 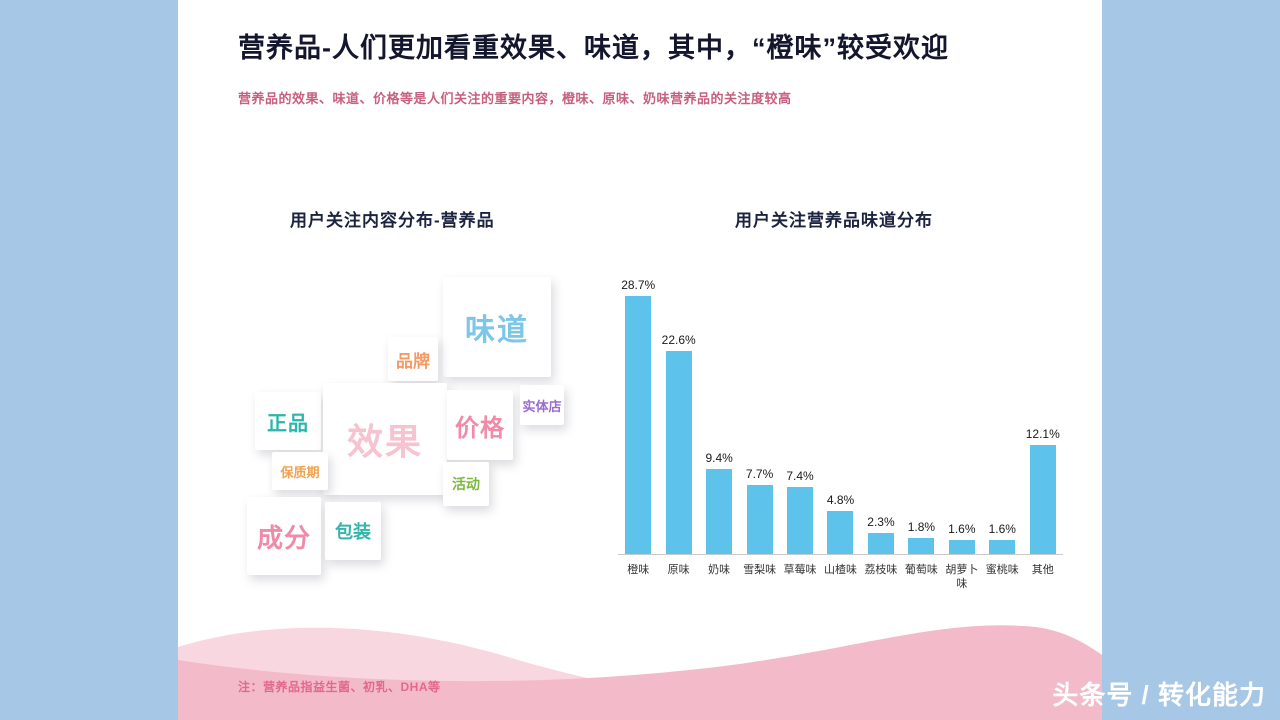 I want to click on bar-category-label: 原味, so click(x=678, y=570).